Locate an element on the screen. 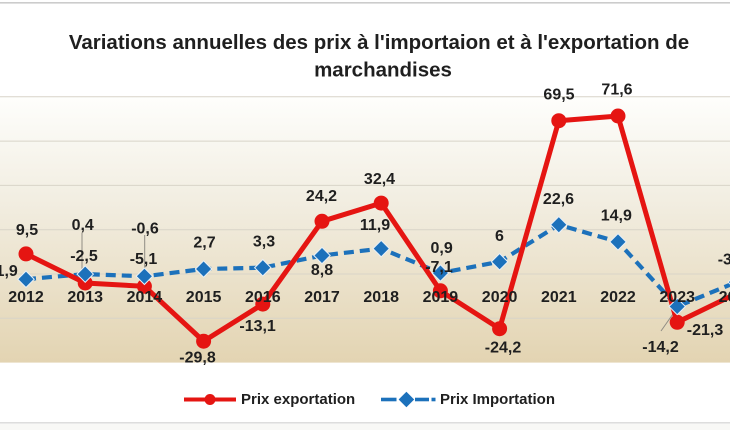 The height and width of the screenshot is (430, 730). svg-text: 2020 is located at coordinates (500, 297).